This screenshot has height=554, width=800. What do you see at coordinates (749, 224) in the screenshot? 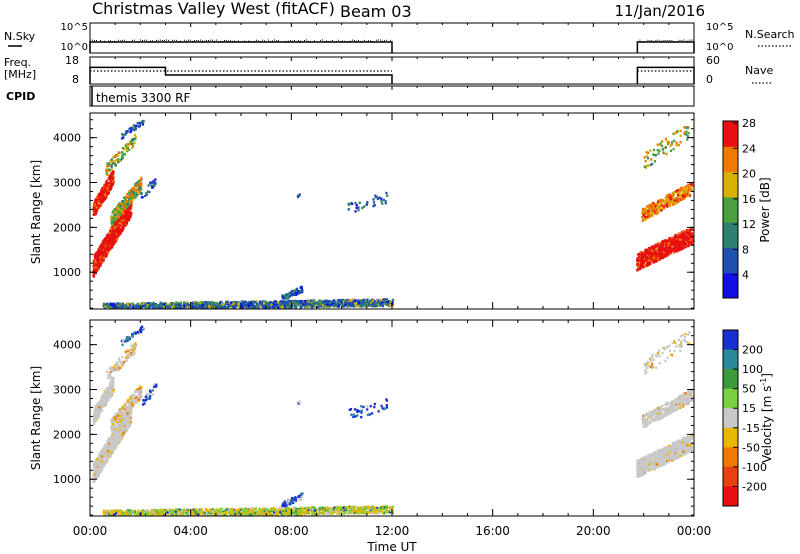
I see `colorbar-tick-label: 12` at bounding box center [749, 224].